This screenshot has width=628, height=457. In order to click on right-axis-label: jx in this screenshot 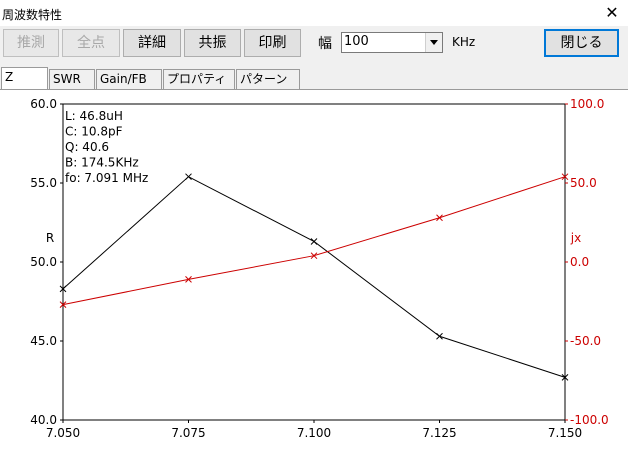, I will do `click(575, 238)`.